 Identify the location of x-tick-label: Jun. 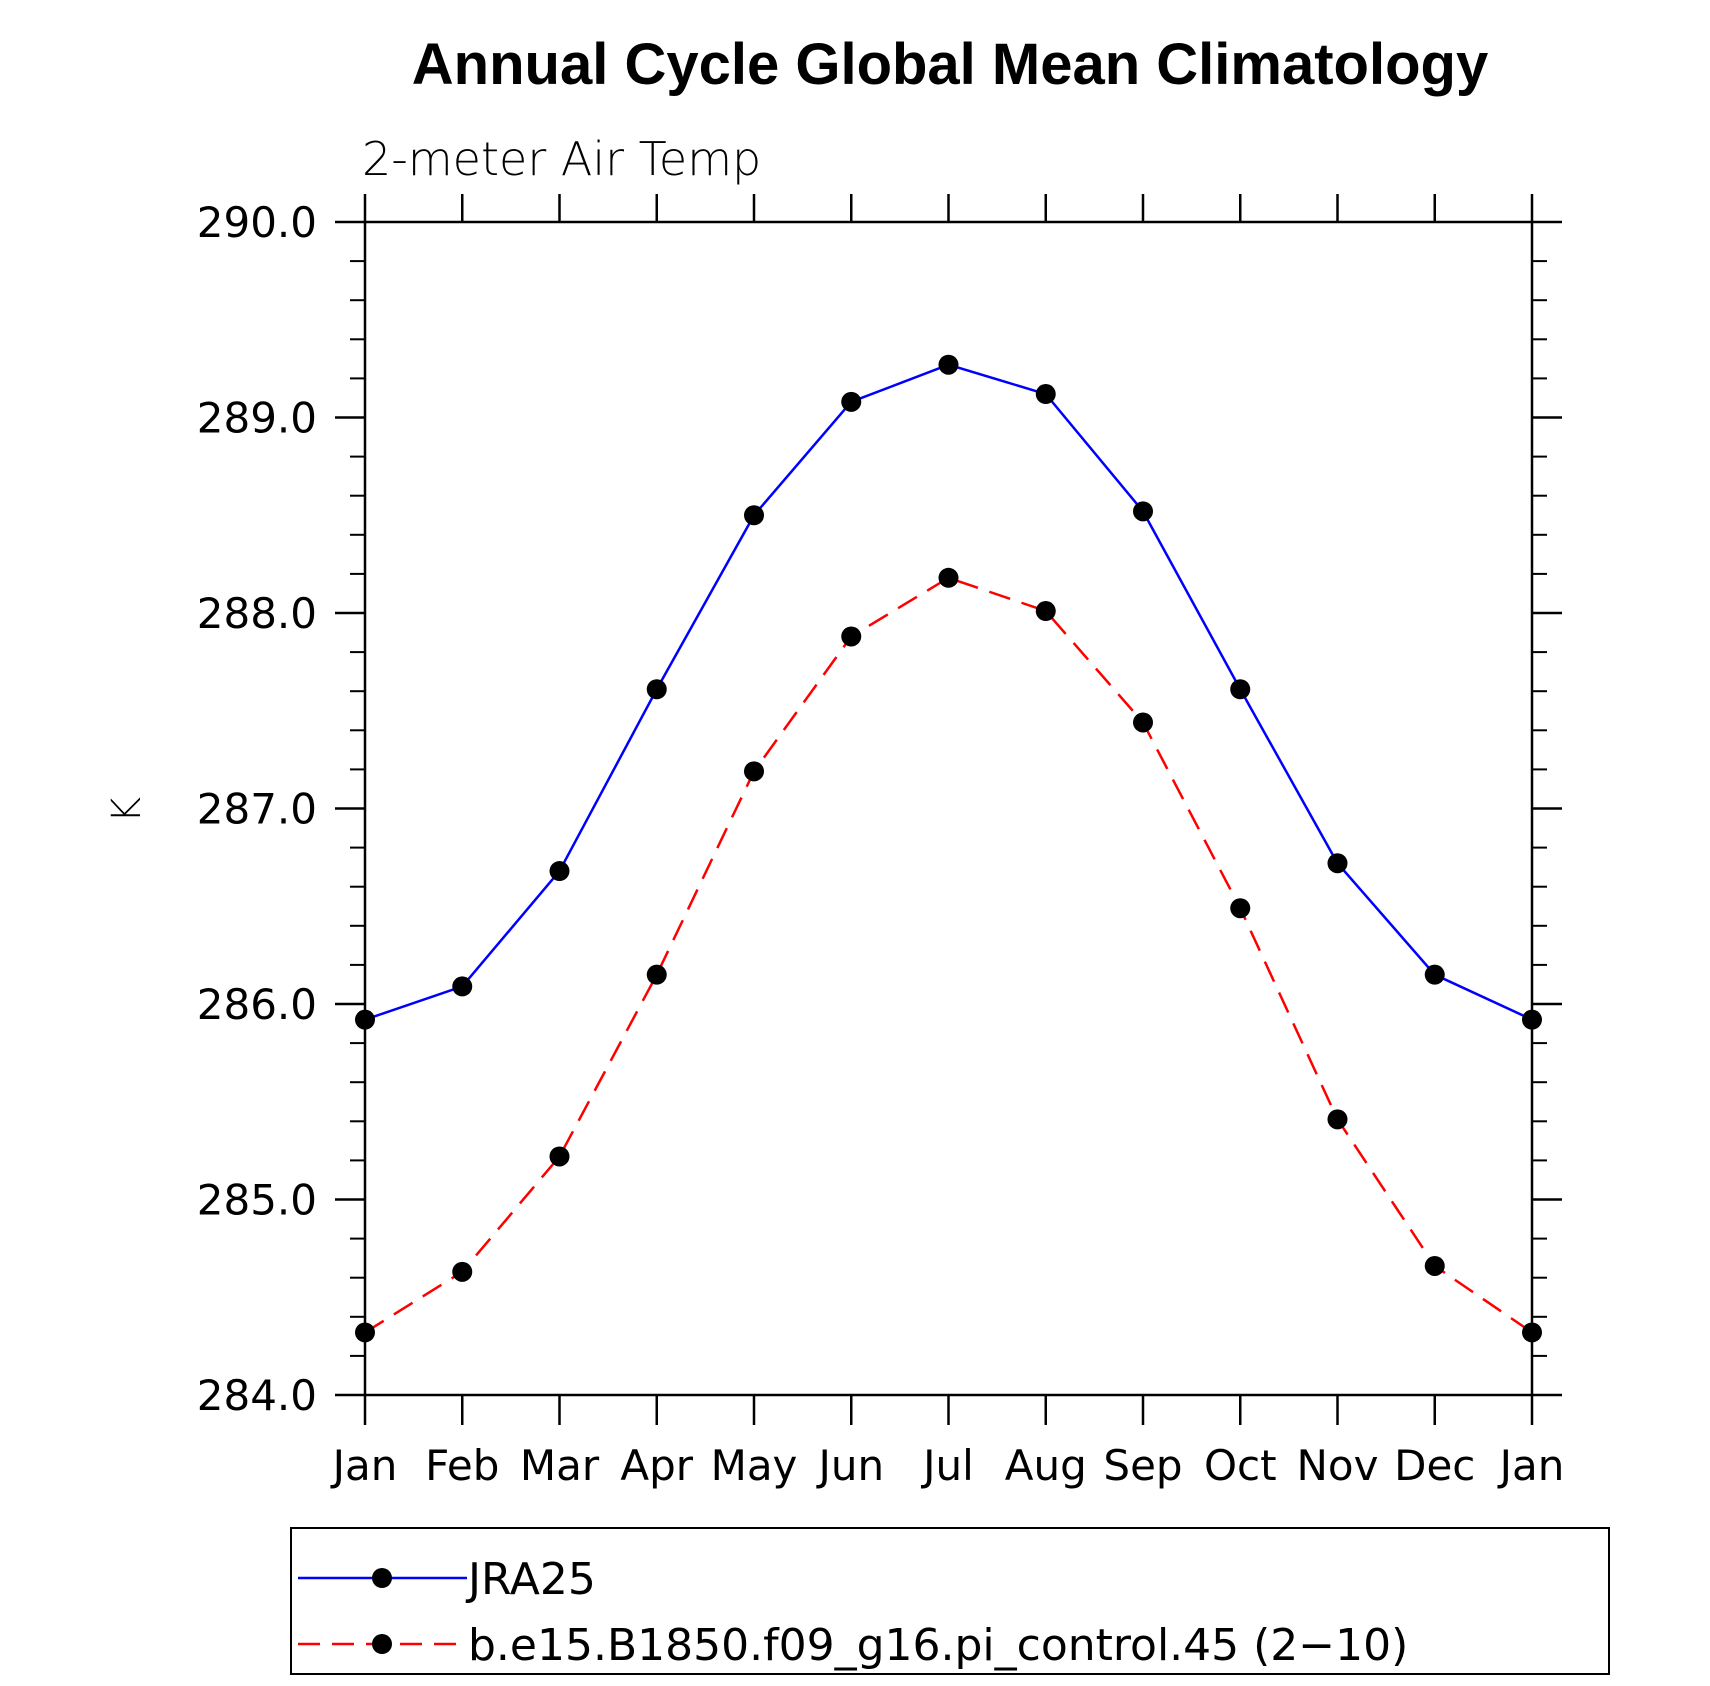
(849, 1465).